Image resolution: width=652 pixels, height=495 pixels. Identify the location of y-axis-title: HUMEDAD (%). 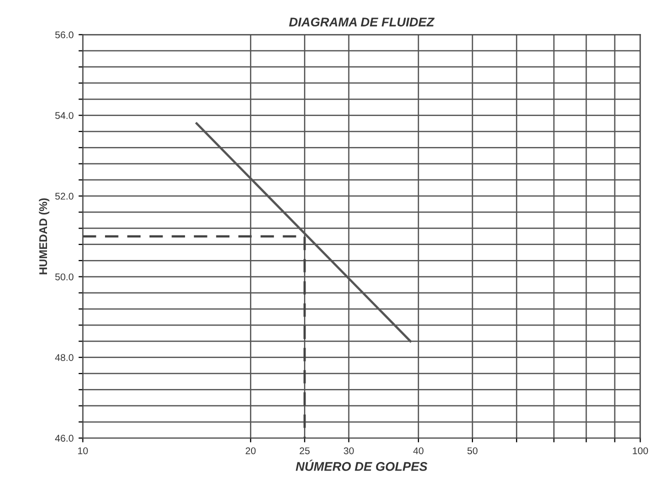
(44, 236).